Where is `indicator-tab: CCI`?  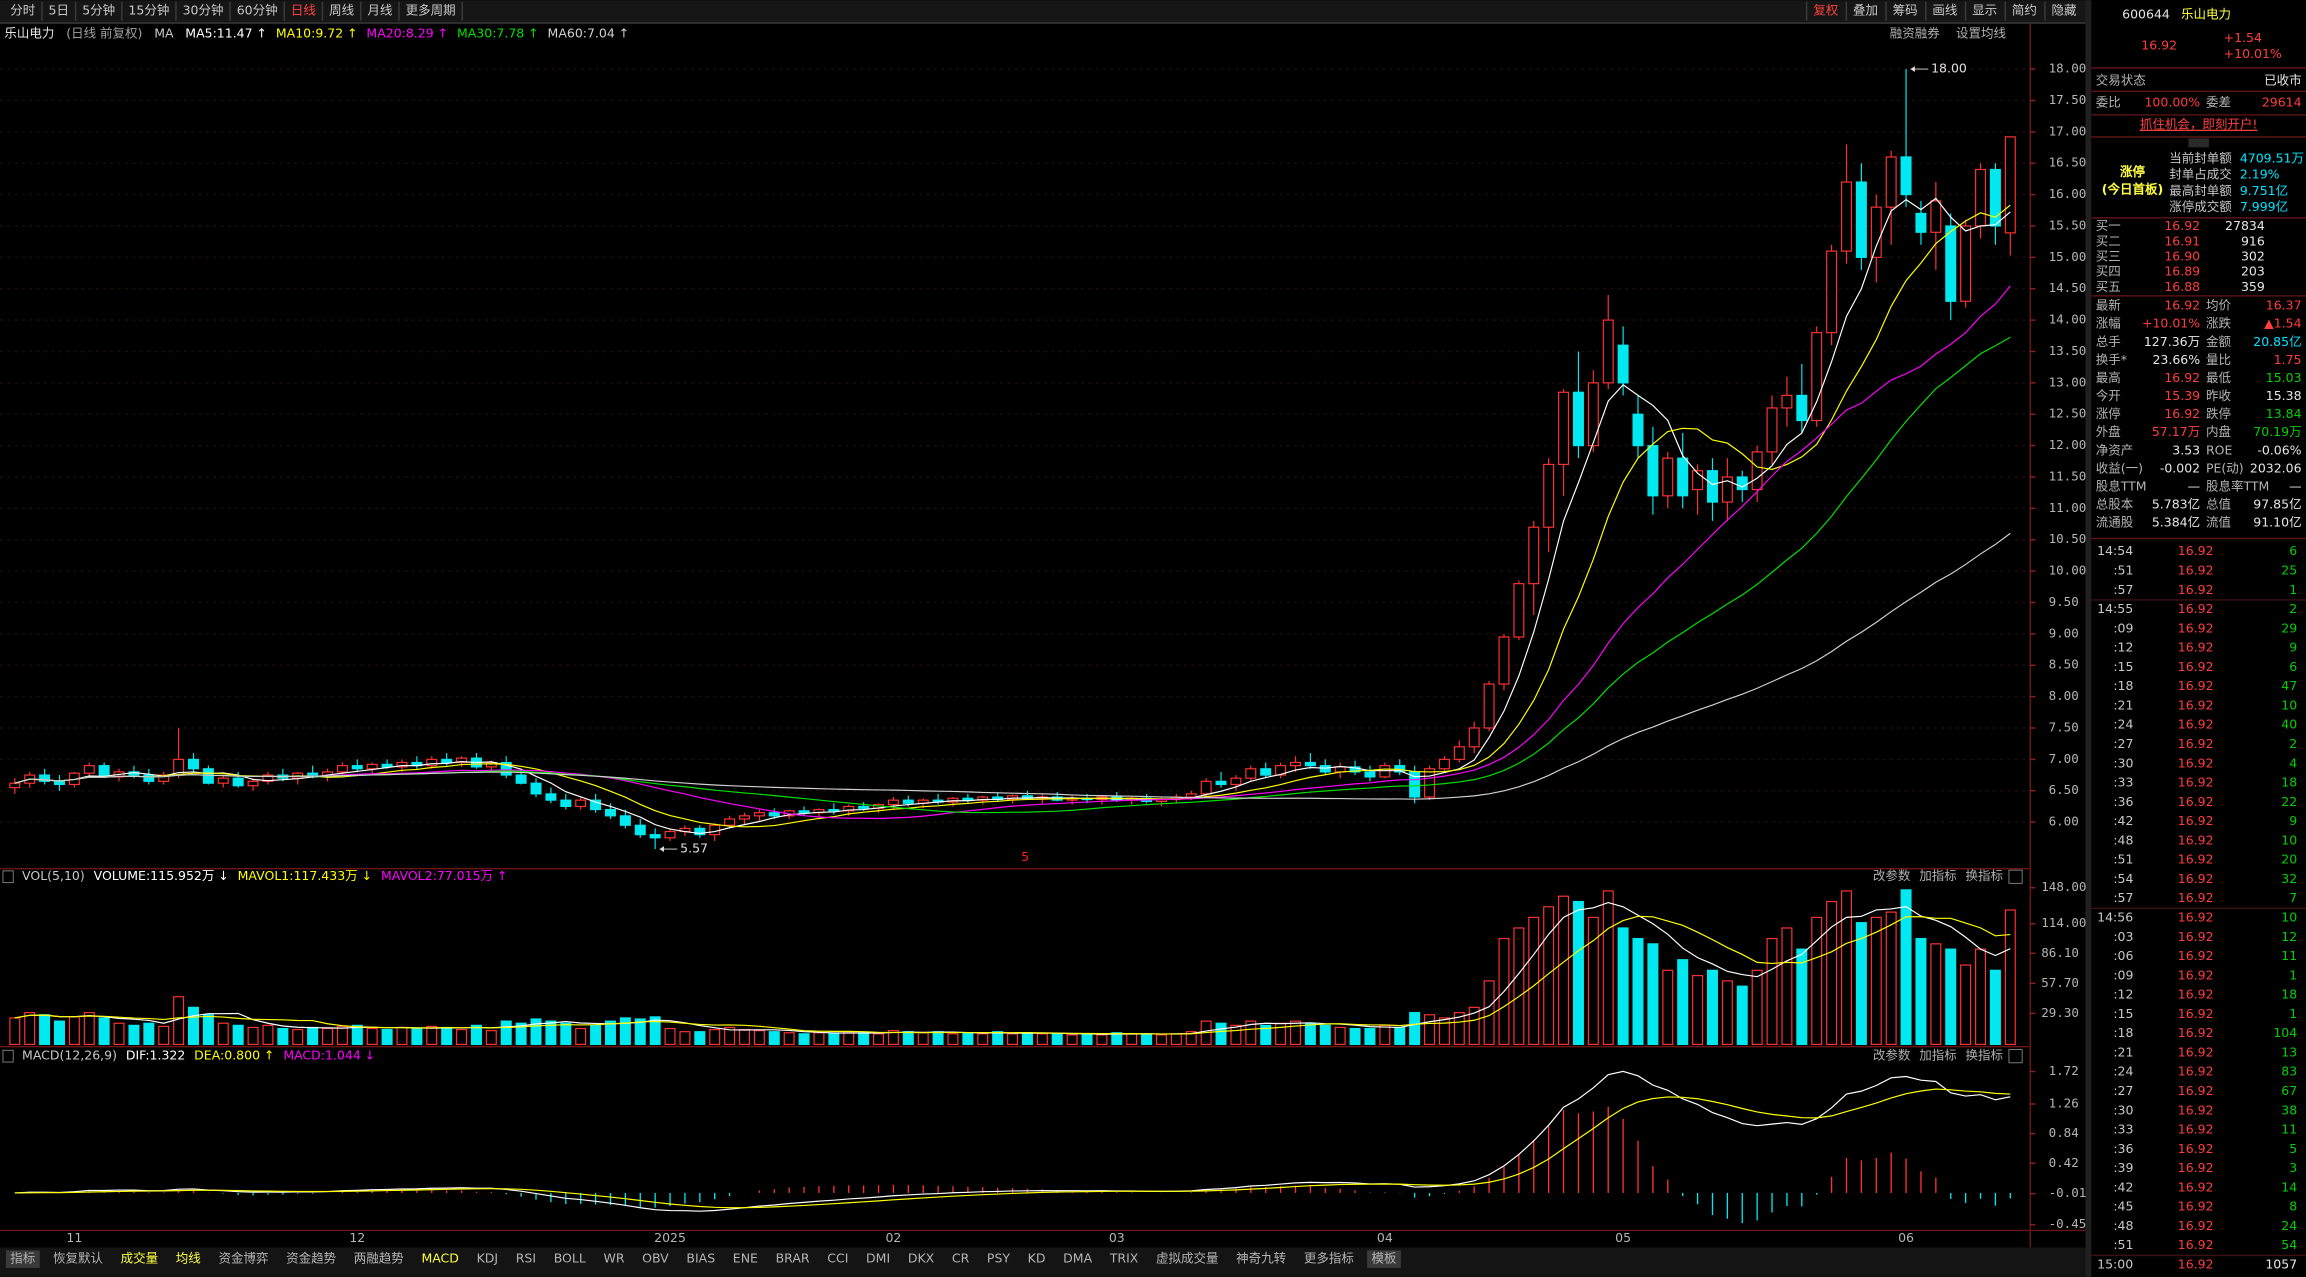 indicator-tab: CCI is located at coordinates (837, 1258).